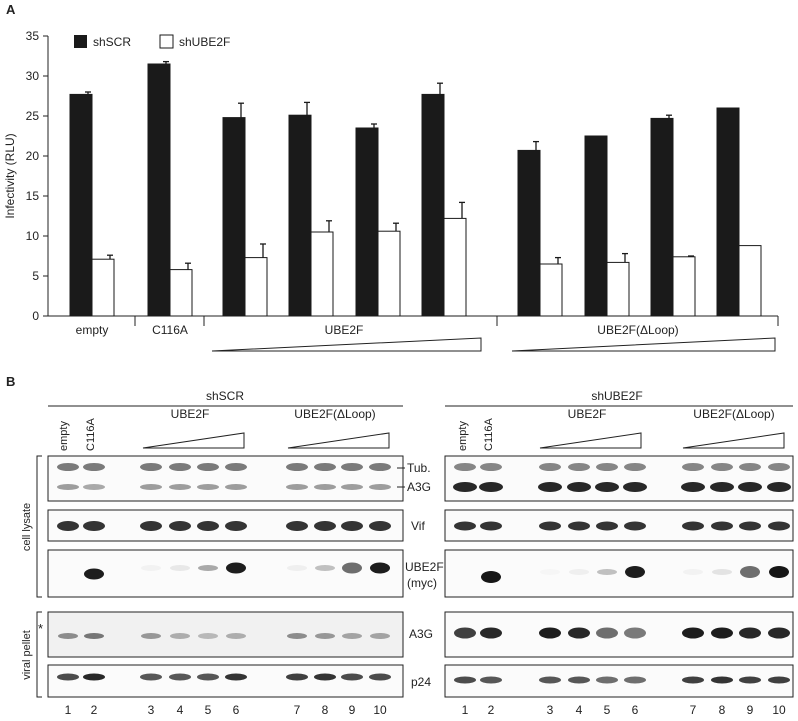 The height and width of the screenshot is (721, 798). I want to click on lane-number: 9, so click(750, 710).